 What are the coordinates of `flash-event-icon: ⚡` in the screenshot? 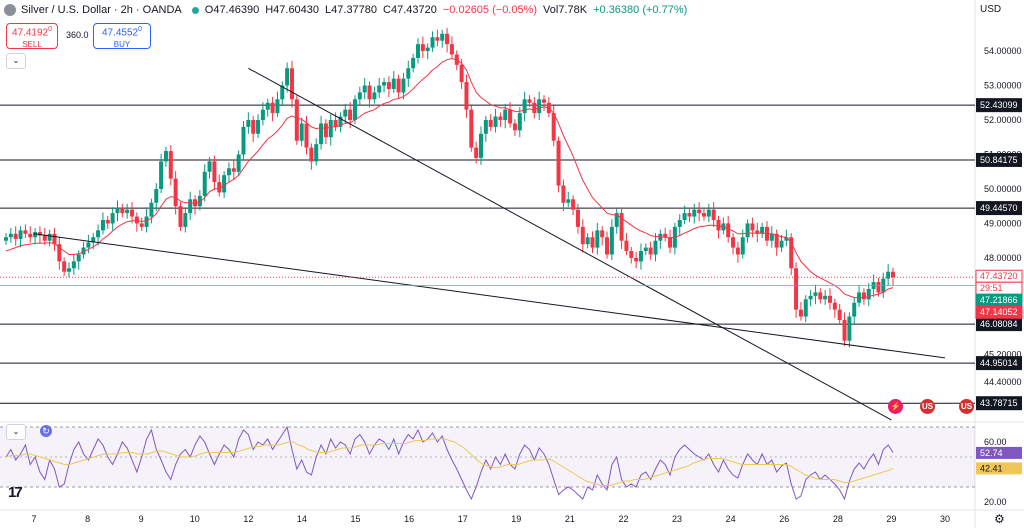 It's located at (895, 406).